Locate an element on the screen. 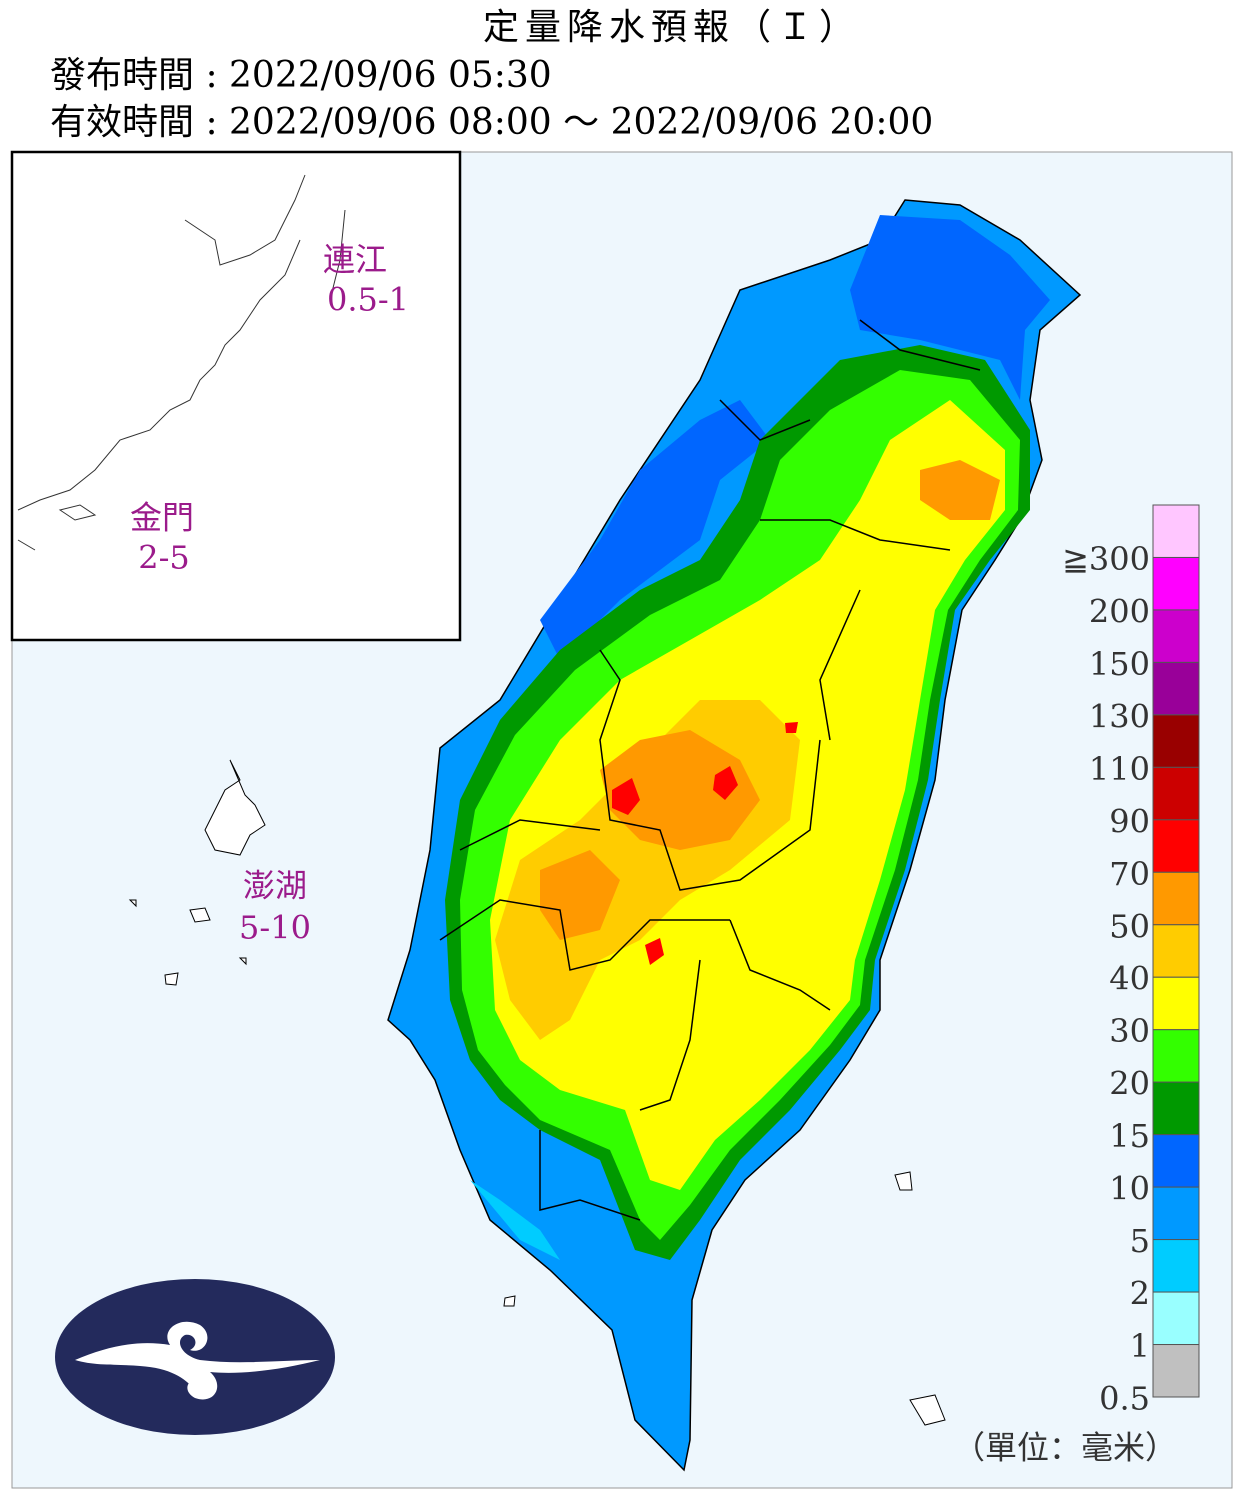 Image resolution: width=1245 pixels, height=1500 pixels. legend-label: 150 is located at coordinates (1119, 664).